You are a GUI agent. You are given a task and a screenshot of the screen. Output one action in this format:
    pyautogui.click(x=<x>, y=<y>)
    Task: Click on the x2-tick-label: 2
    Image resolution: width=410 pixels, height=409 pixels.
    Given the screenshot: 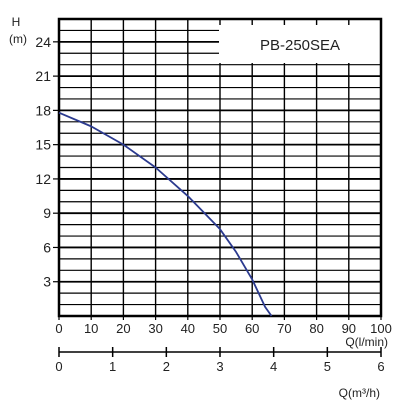 What is the action you would take?
    pyautogui.click(x=166, y=366)
    